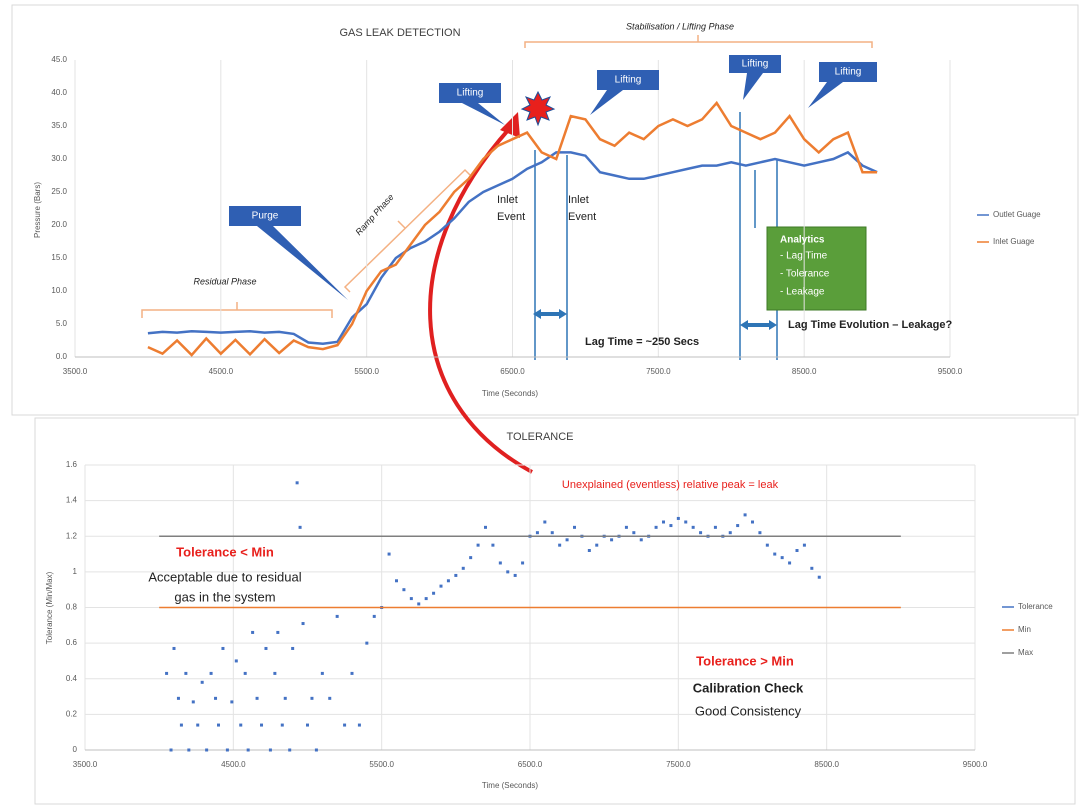 The image size is (1080, 807). Describe the element at coordinates (642, 342) in the screenshot. I see `annotation: Lag Time = ~250 Secs` at that location.